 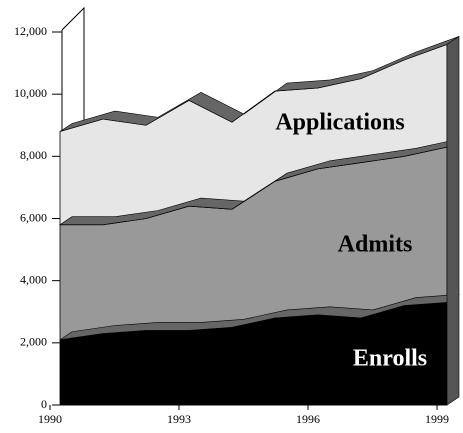 I want to click on y-tick-label: 6,000, so click(x=33, y=217).